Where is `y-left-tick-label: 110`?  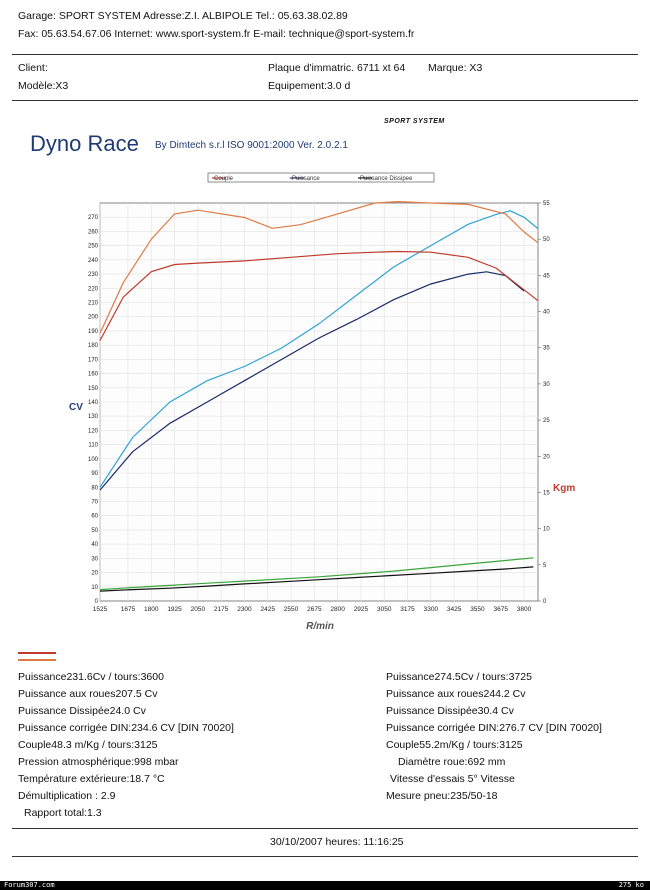
y-left-tick-label: 110 is located at coordinates (93, 446).